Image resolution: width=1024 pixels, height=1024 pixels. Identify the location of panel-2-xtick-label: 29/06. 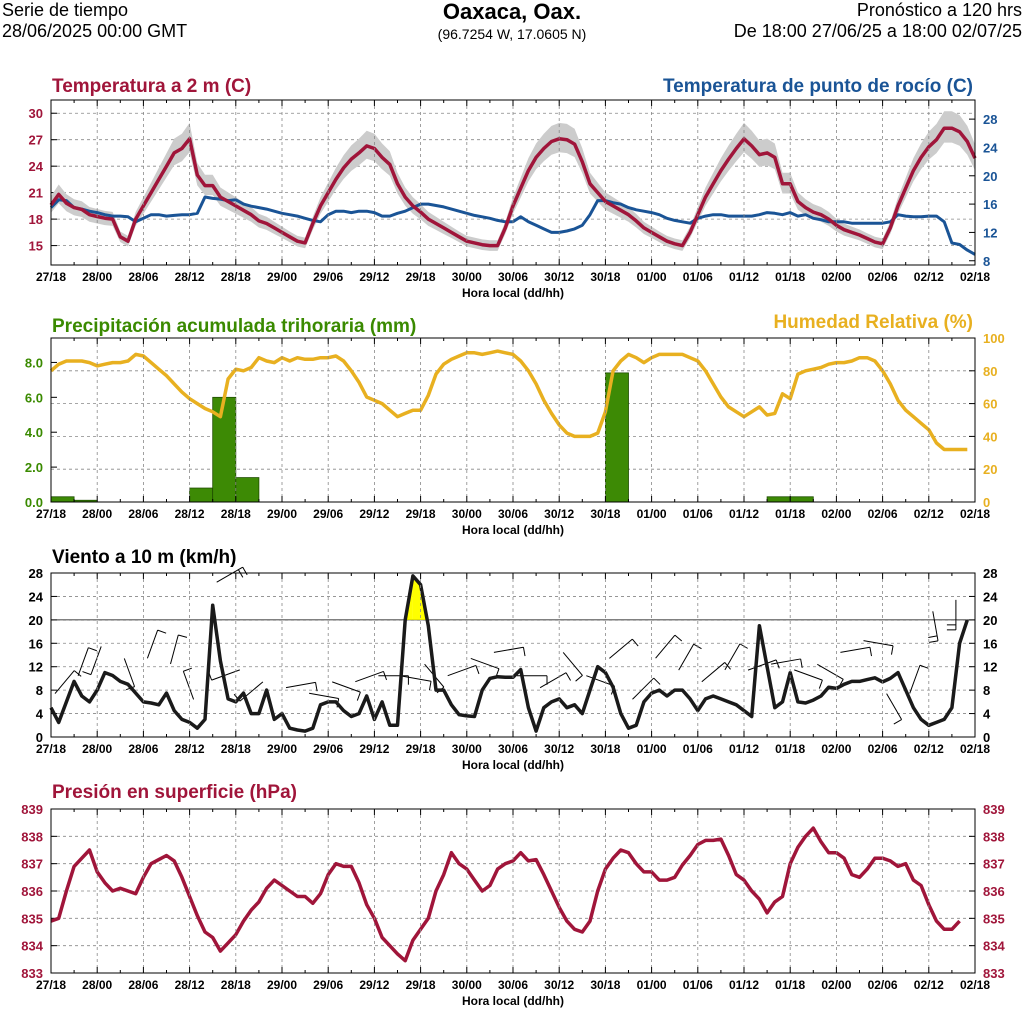
(328, 749).